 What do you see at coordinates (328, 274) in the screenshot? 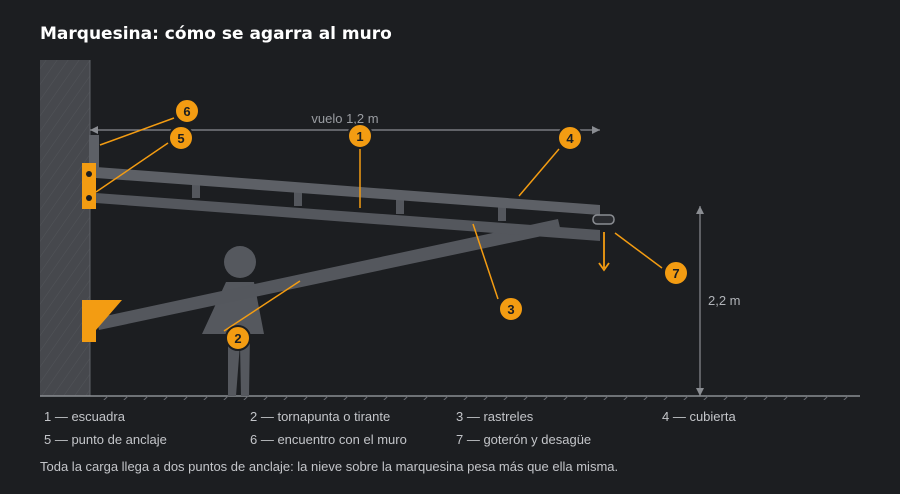
I see `strut-tornapunta` at bounding box center [328, 274].